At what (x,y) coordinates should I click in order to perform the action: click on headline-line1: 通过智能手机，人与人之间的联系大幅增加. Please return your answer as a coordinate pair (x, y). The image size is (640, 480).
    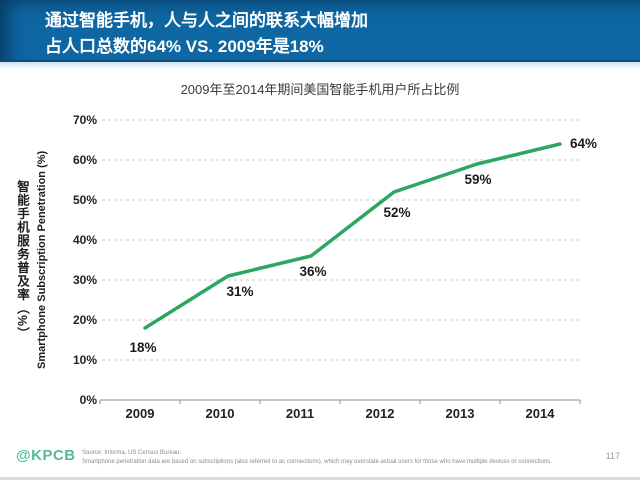
    Looking at the image, I should click on (206, 20).